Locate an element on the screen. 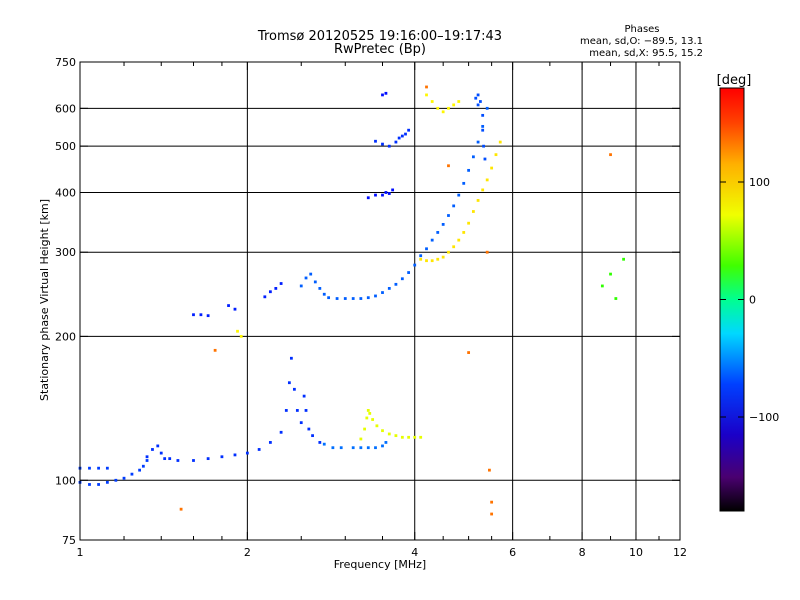 The height and width of the screenshot is (600, 800). colorbar-tick-label: −100 is located at coordinates (764, 417).